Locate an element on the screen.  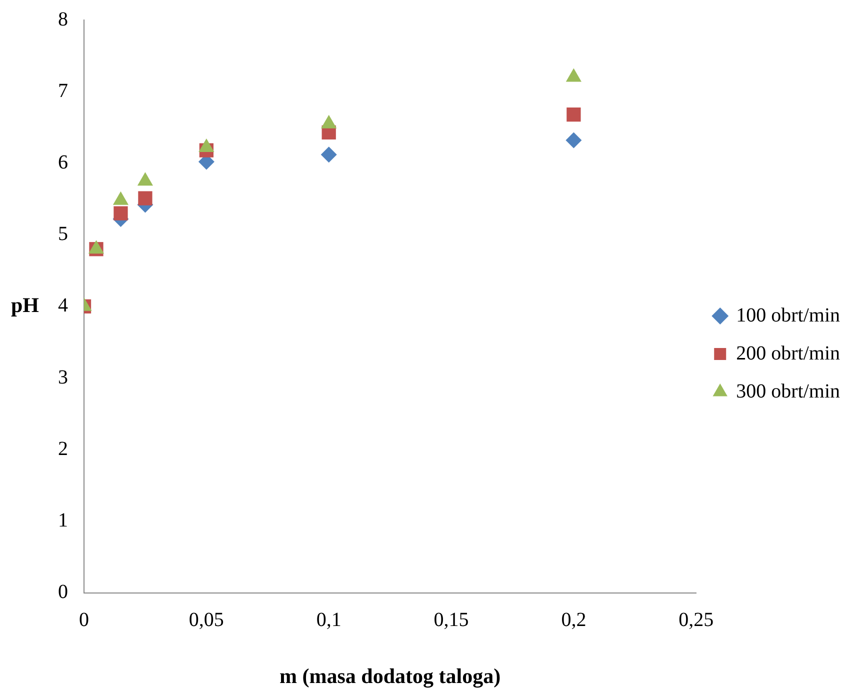
y-tick-label: 5 is located at coordinates (63, 234).